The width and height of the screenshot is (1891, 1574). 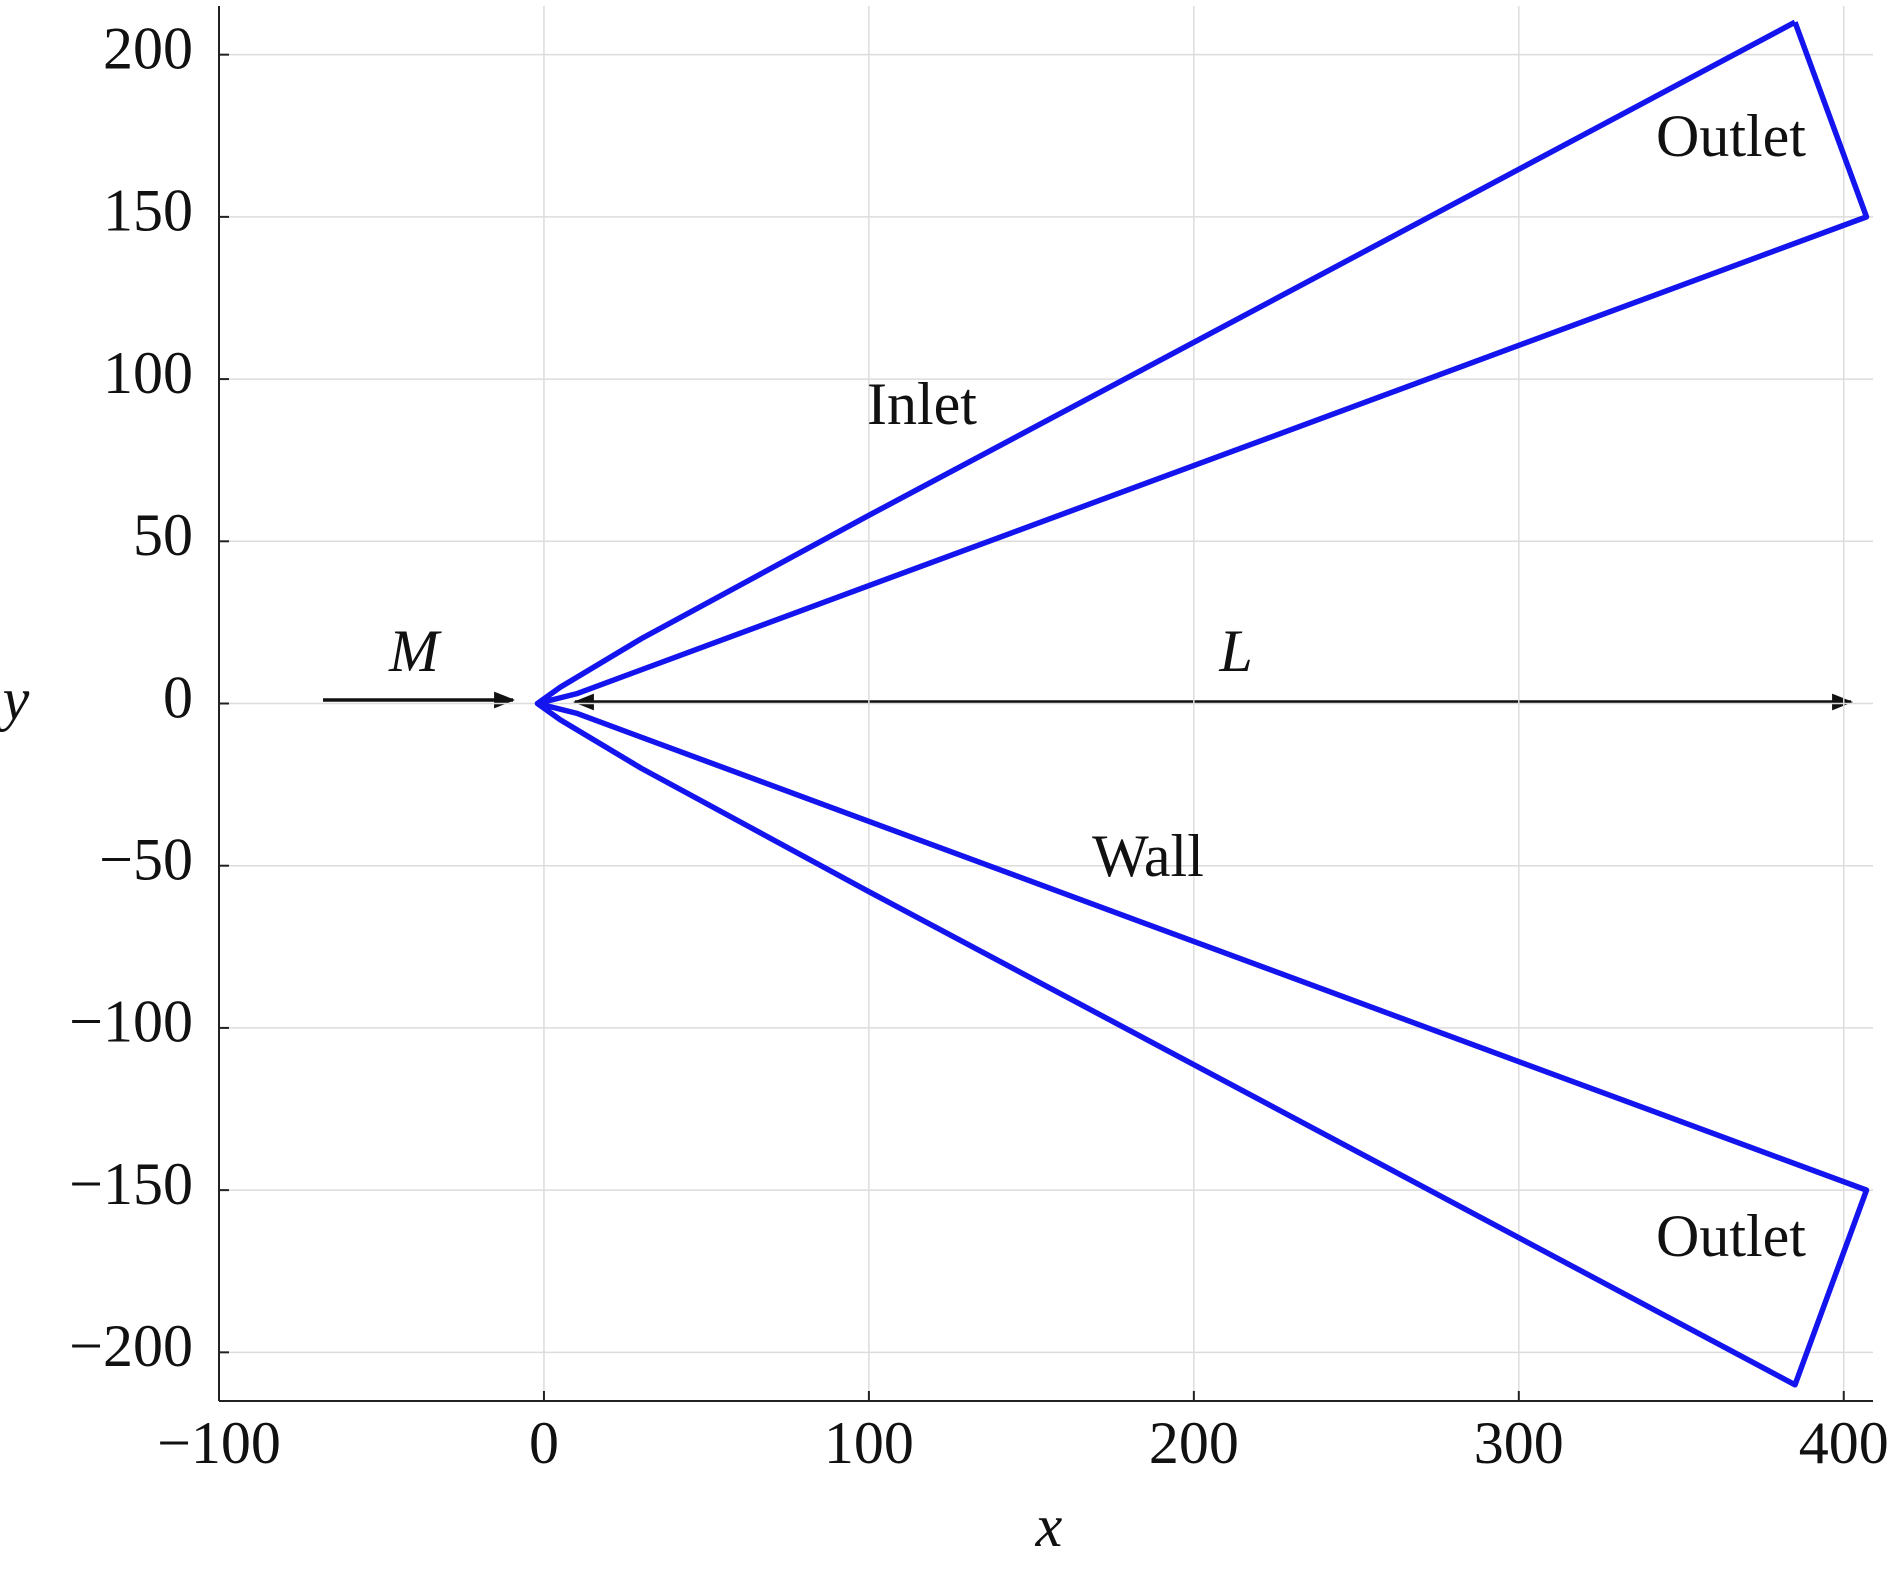 I want to click on x-tick-label: −100, so click(x=219, y=1443).